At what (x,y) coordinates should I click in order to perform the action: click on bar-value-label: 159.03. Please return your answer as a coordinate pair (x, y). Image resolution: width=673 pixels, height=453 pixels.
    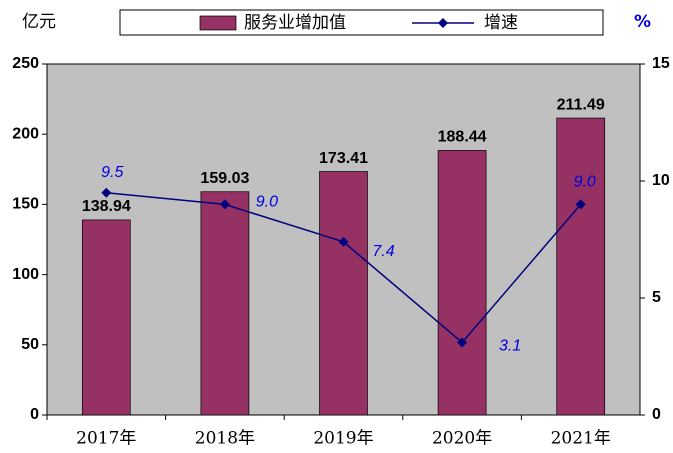
    Looking at the image, I should click on (224, 178).